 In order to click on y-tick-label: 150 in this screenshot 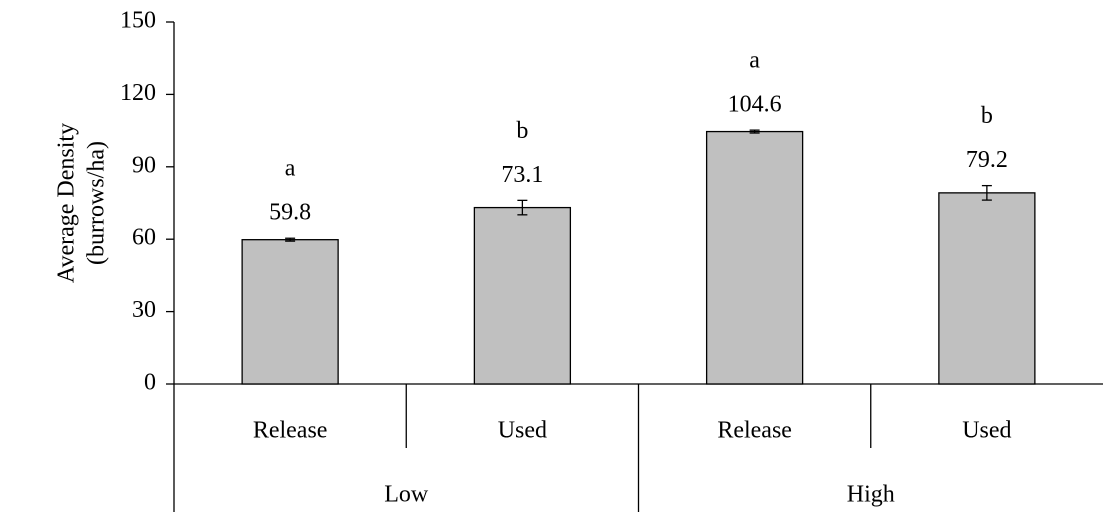, I will do `click(138, 21)`.